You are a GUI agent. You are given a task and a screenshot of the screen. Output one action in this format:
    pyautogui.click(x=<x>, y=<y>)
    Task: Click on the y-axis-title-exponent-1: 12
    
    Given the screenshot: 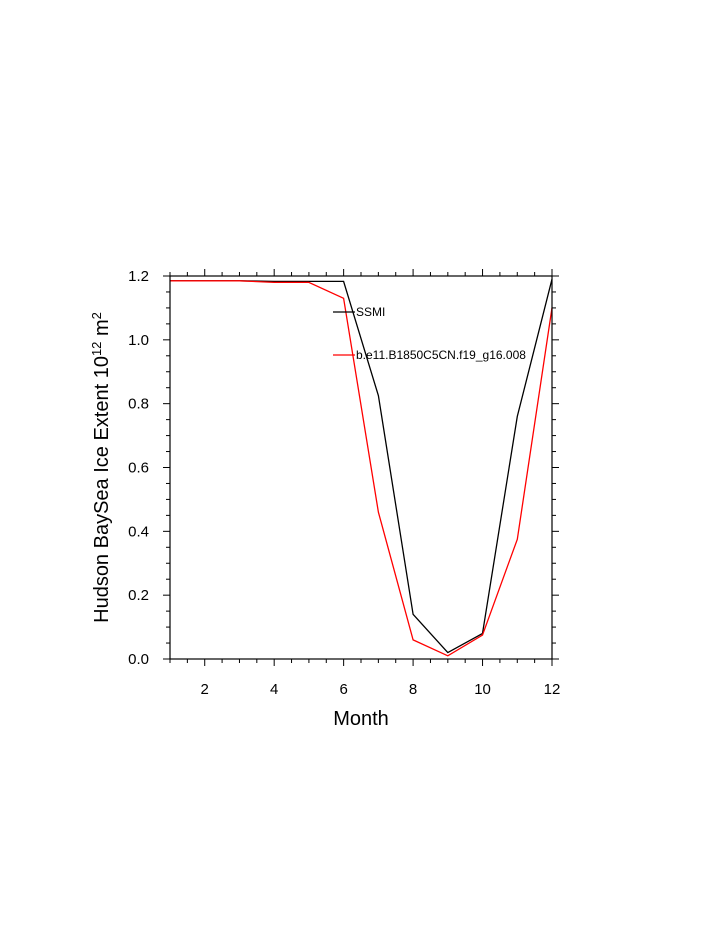 What is the action you would take?
    pyautogui.click(x=96, y=349)
    